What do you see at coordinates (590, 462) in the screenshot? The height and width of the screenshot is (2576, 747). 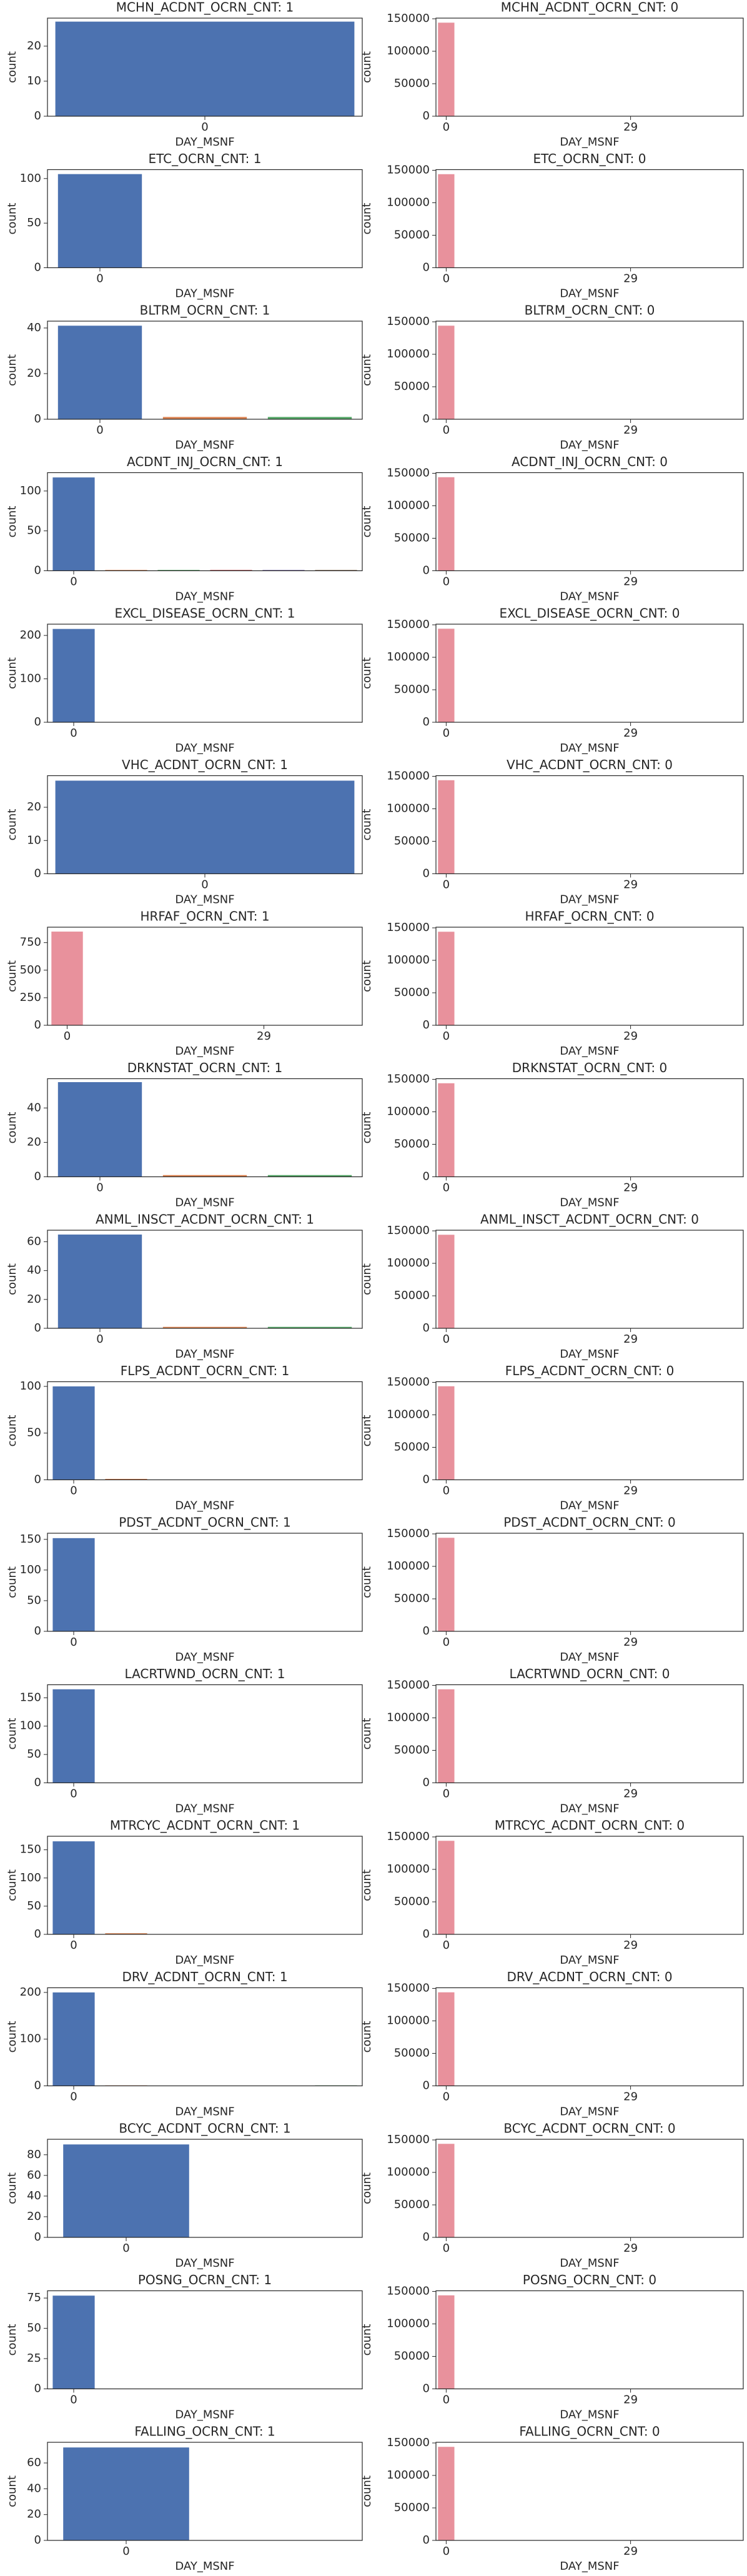 I see `chart-title: ACDNT_INJ_OCRN_CNT: 0` at bounding box center [590, 462].